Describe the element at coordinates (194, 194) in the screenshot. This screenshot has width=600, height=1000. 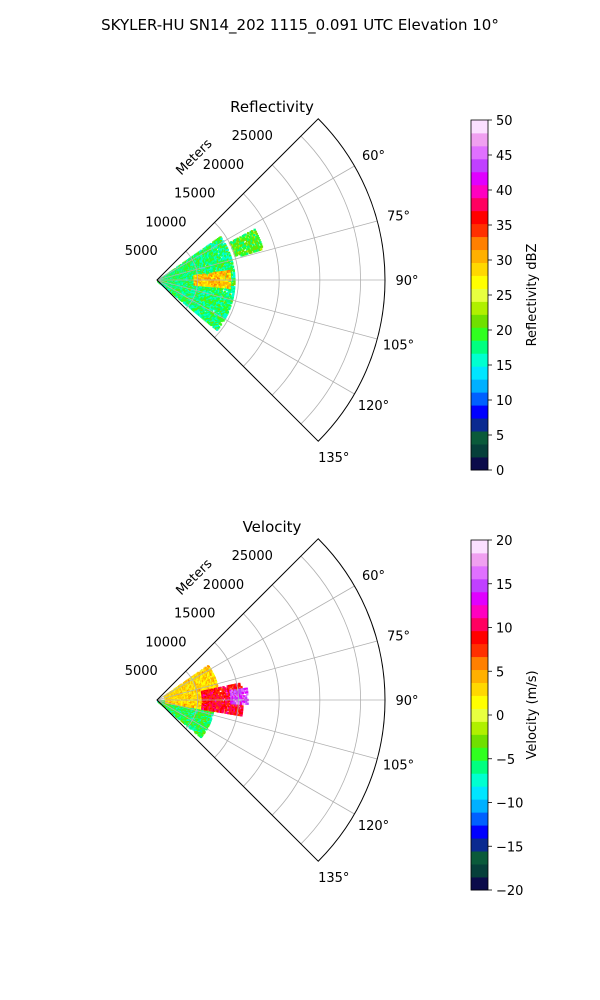
I see `radial-tick-label: 15000` at that location.